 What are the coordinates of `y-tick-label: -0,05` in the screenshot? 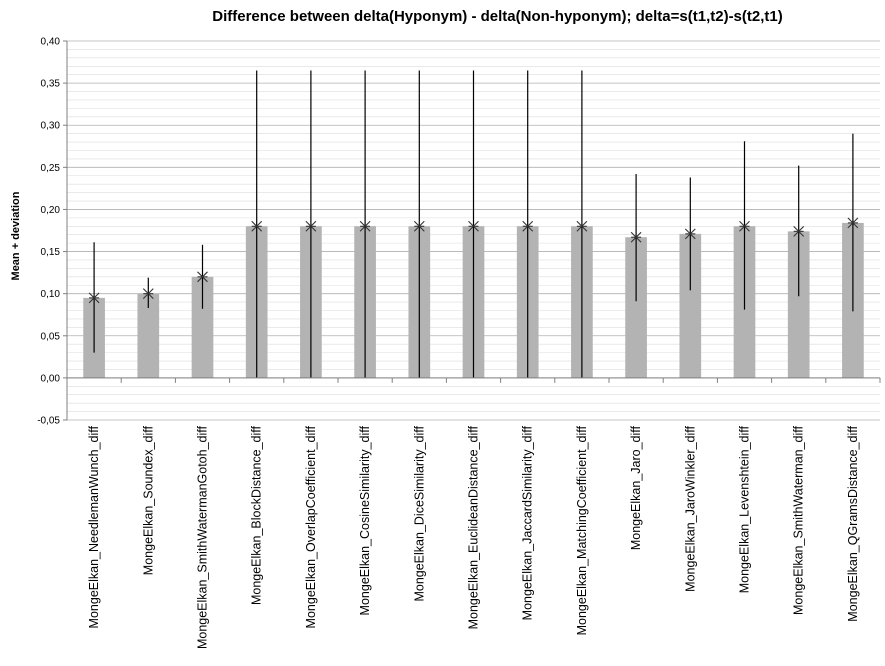 It's located at (48, 421).